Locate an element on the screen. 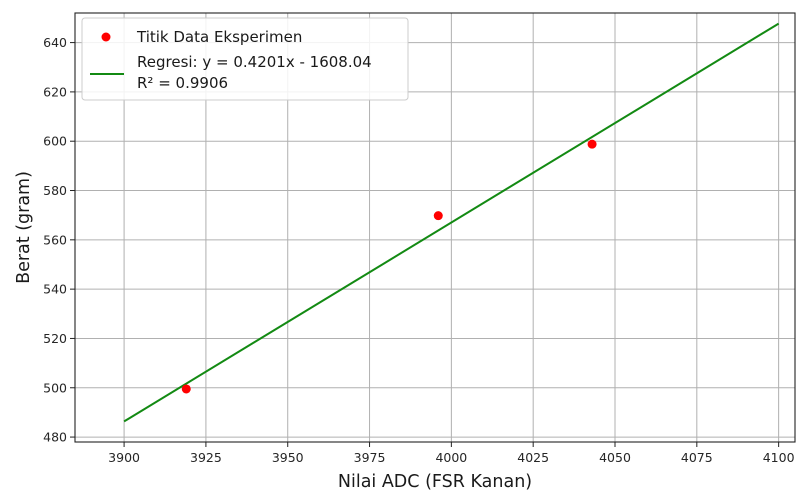 Image resolution: width=811 pixels, height=502 pixels. y-tick-label: 520 is located at coordinates (55, 338).